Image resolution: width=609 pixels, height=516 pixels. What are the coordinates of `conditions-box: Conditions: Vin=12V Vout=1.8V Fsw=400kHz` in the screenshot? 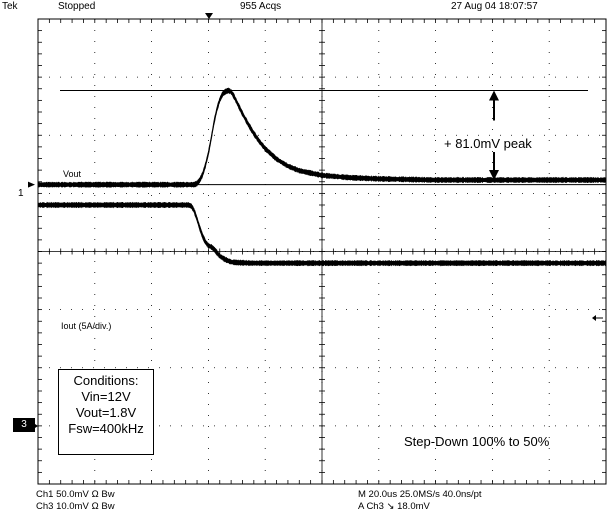 It's located at (106, 412).